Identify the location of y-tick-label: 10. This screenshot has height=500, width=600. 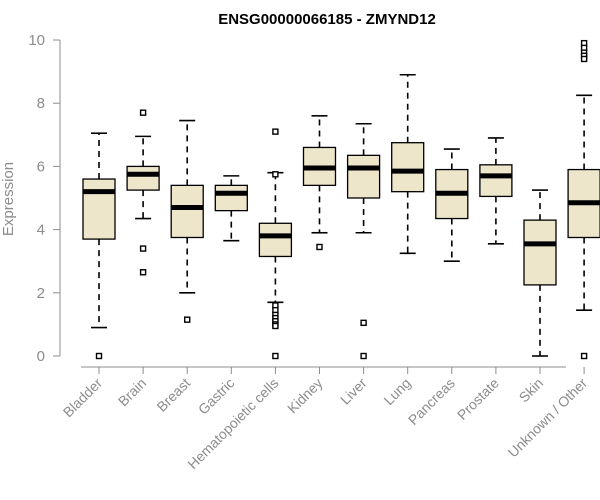
(36, 40).